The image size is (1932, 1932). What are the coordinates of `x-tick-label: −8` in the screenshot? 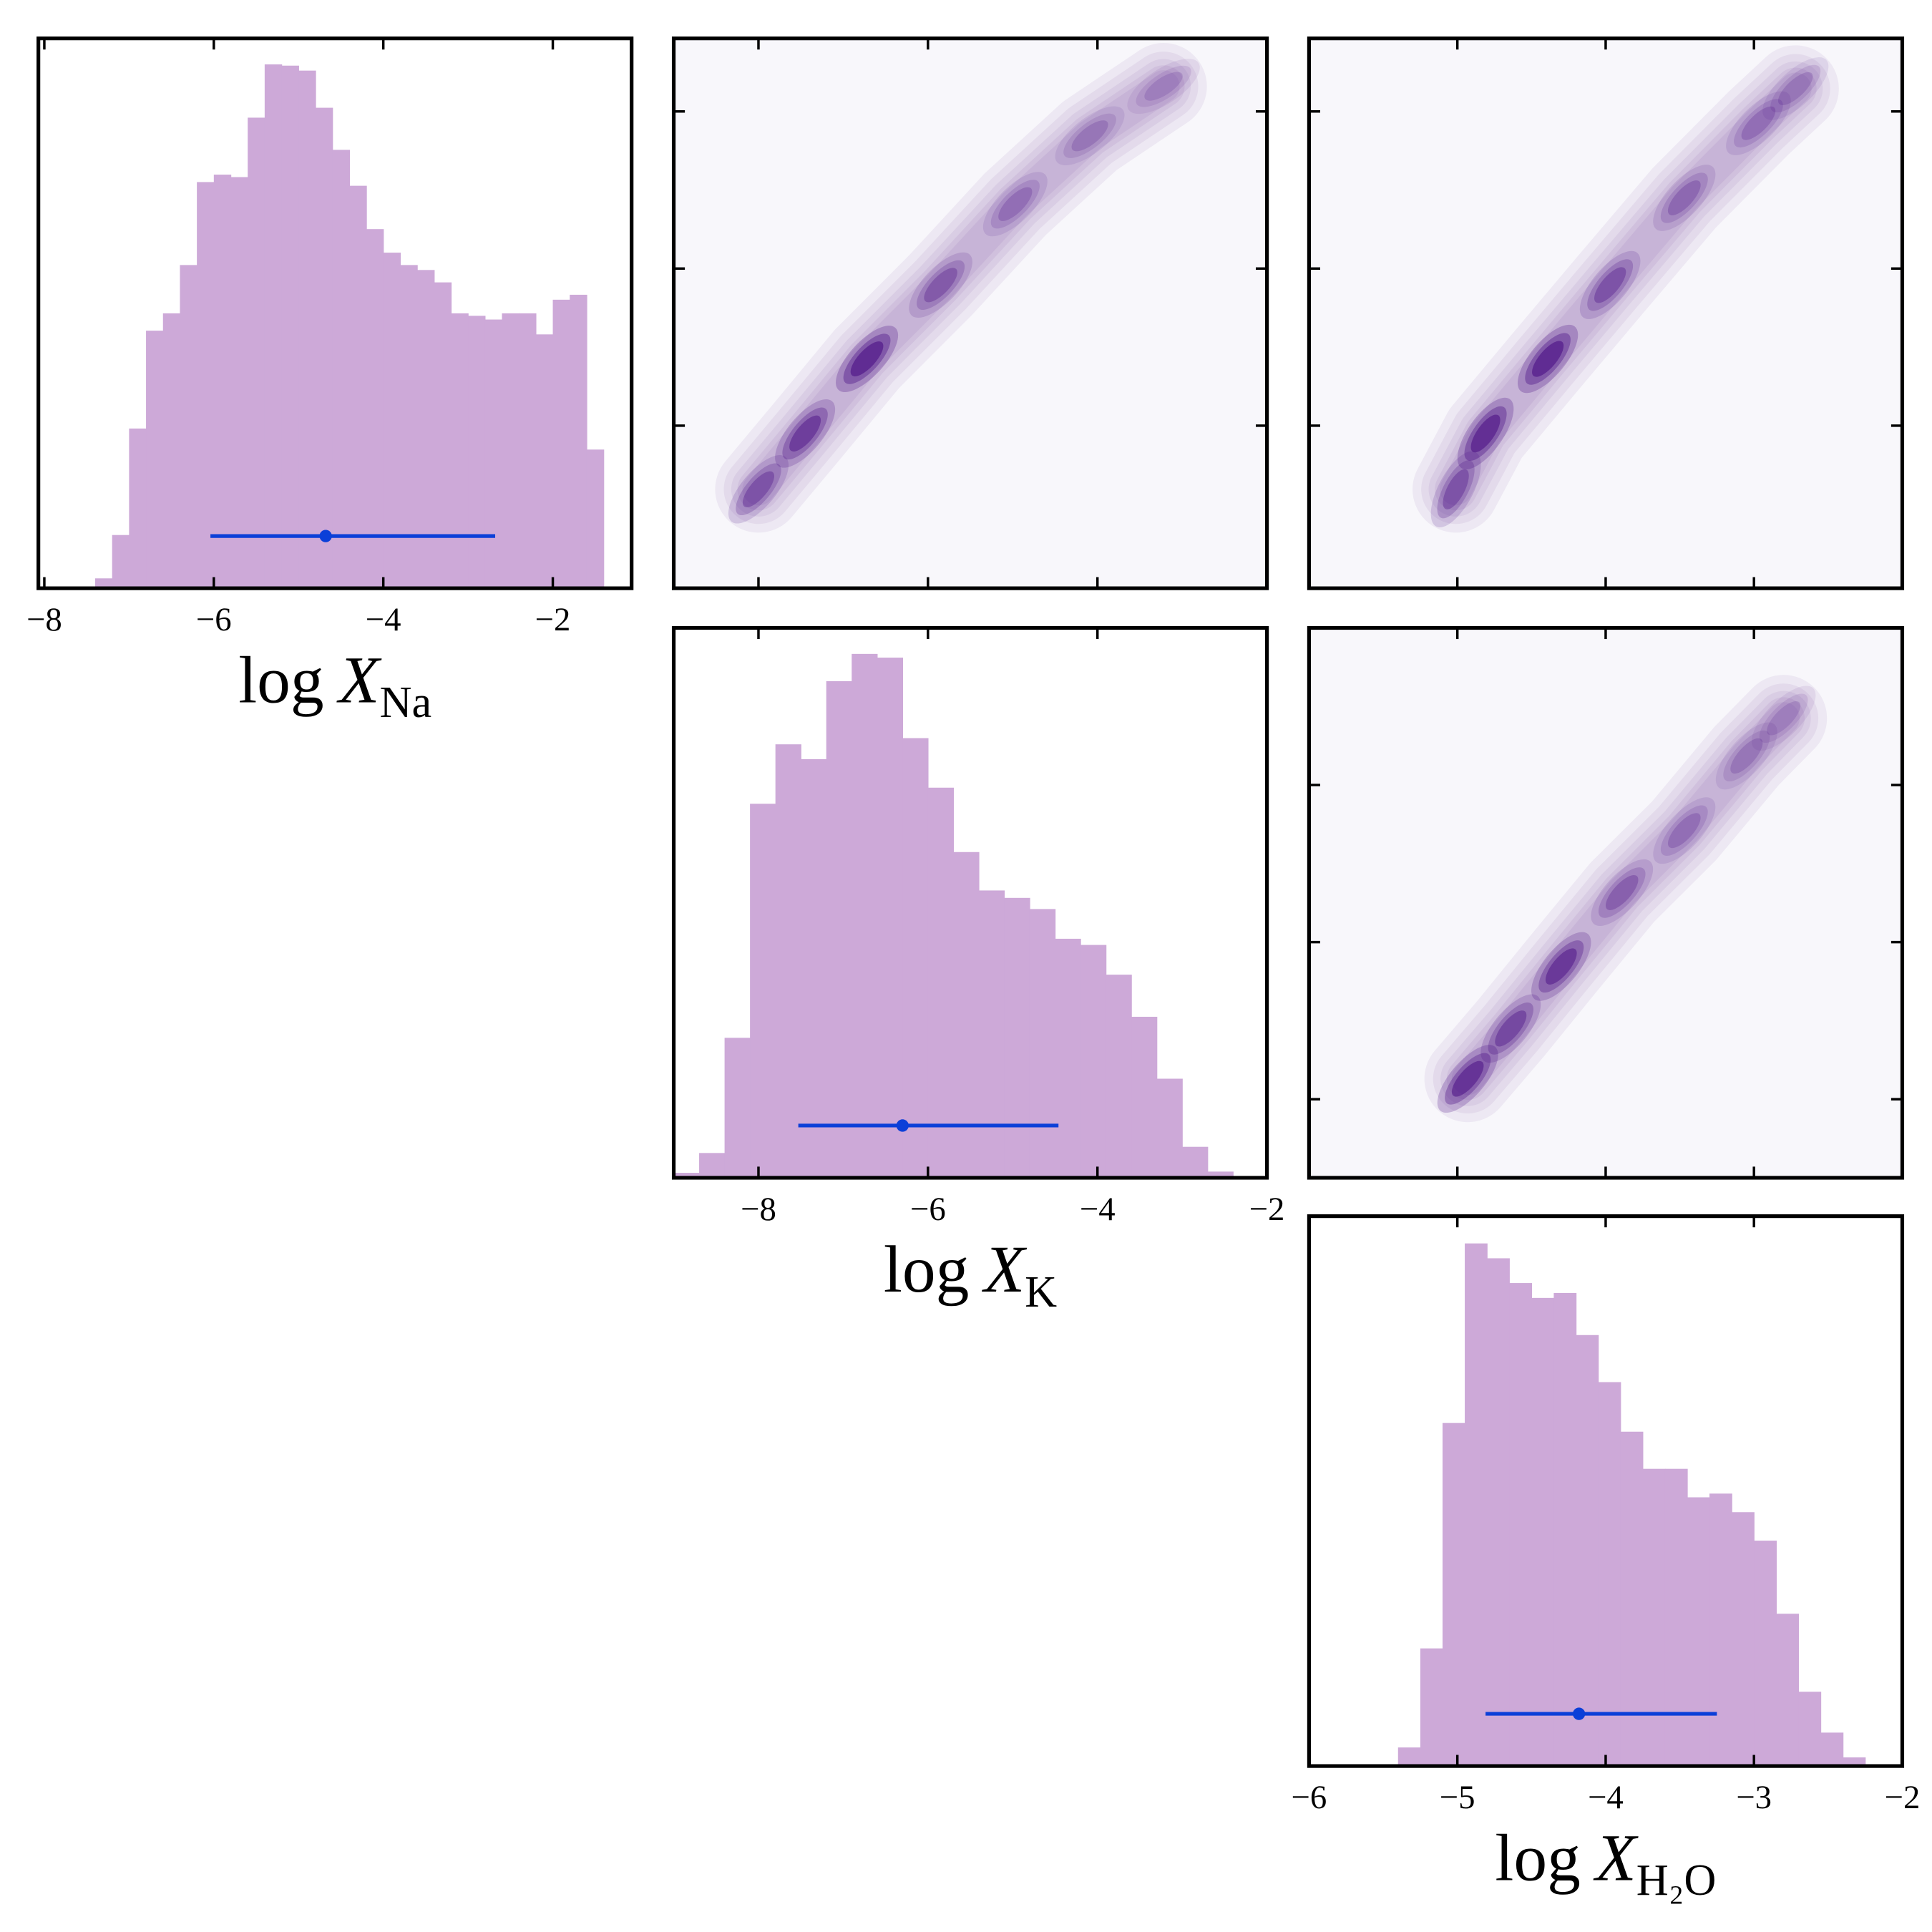 It's located at (44, 619).